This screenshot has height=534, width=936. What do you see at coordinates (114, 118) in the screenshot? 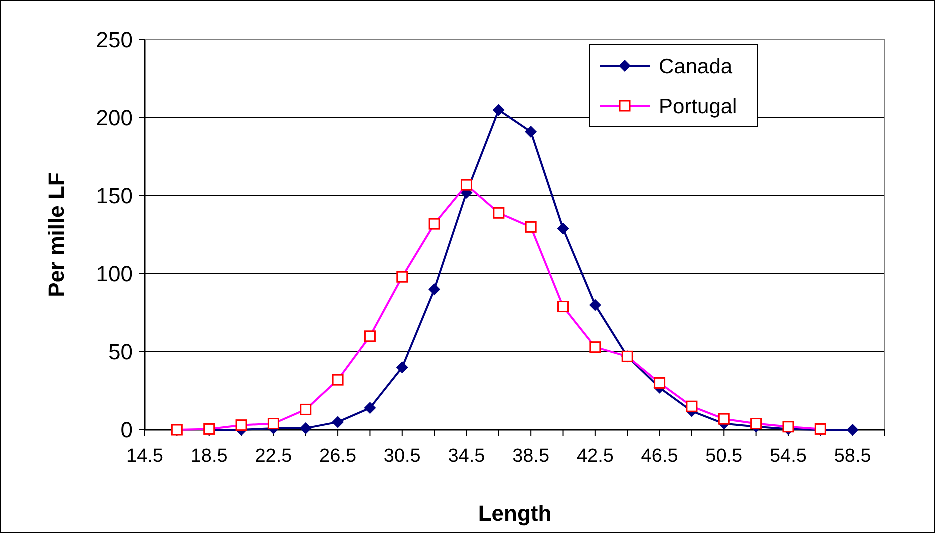
I see `y-tick-label: 200` at bounding box center [114, 118].